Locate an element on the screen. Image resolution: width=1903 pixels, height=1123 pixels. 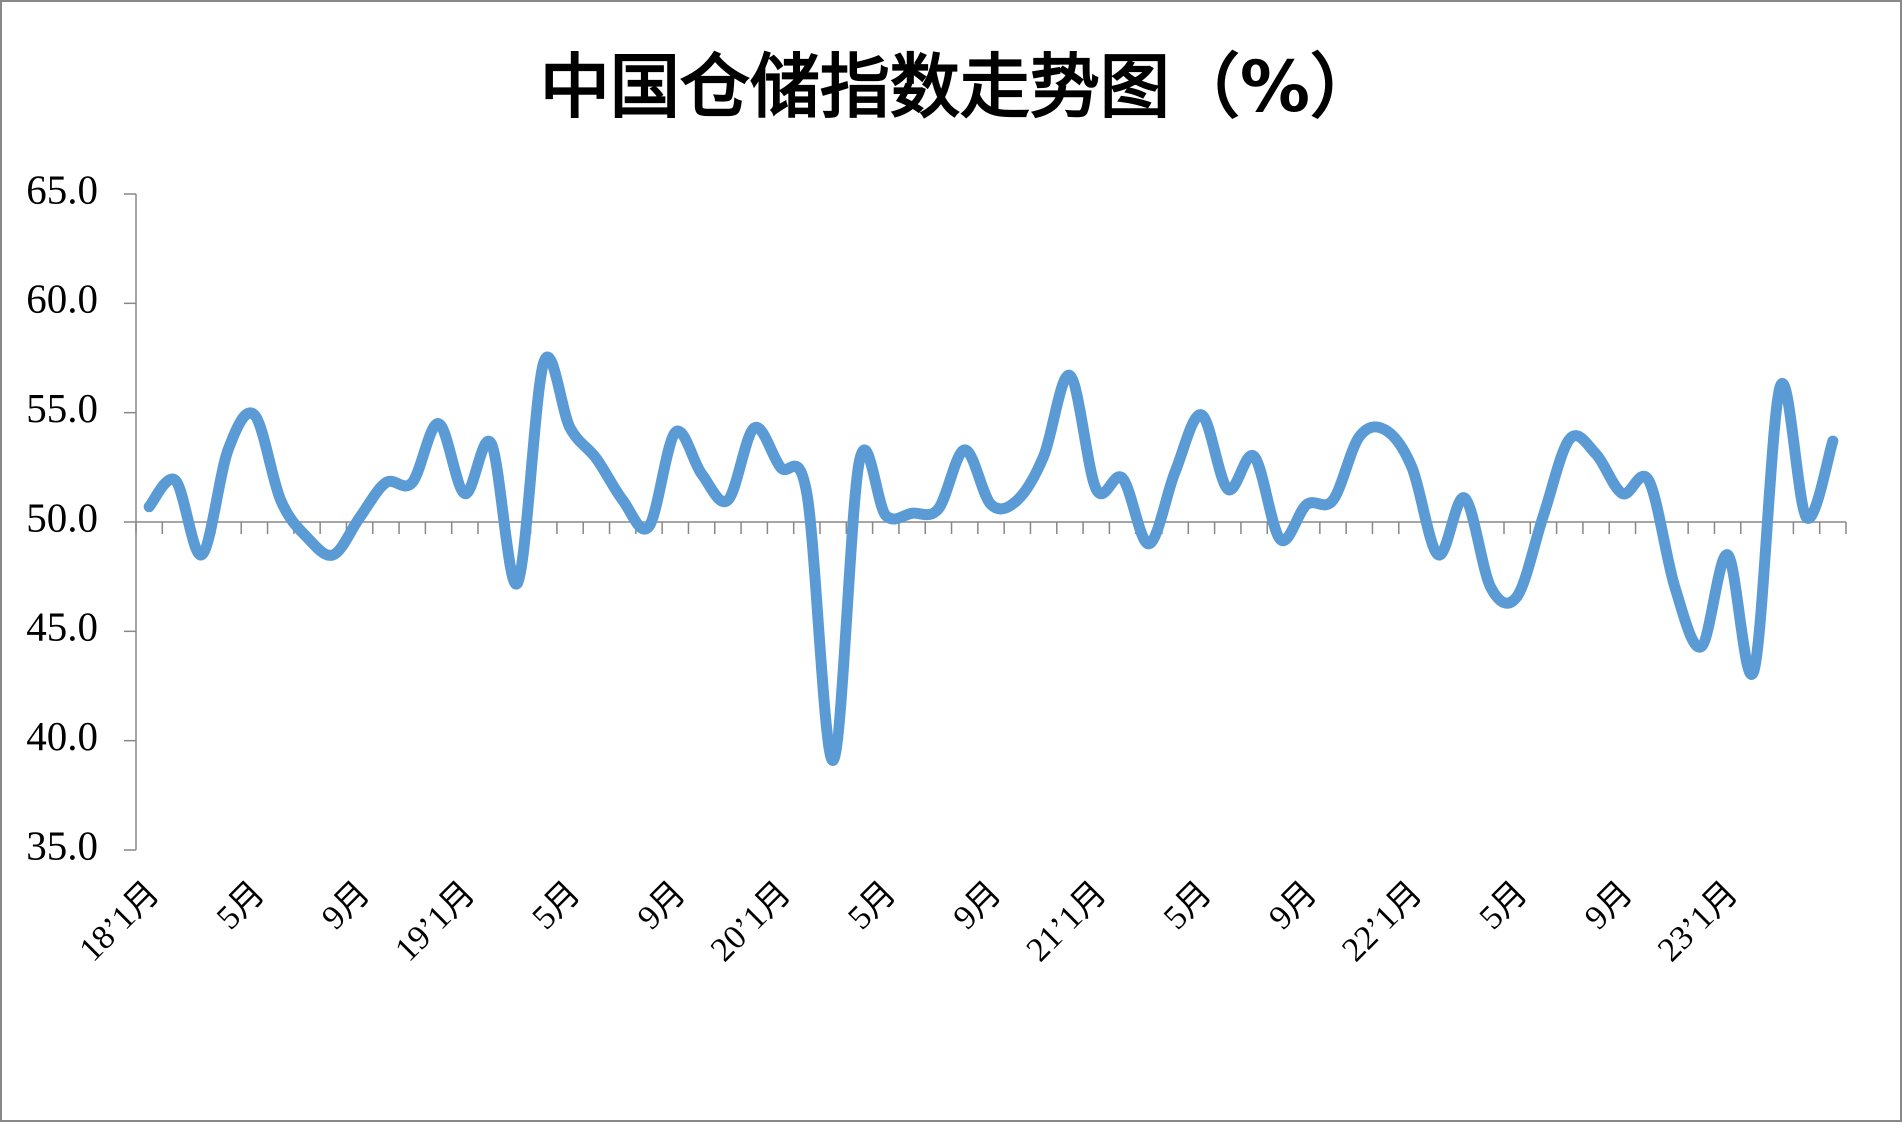
y-tick-label: 50.0 is located at coordinates (62, 517).